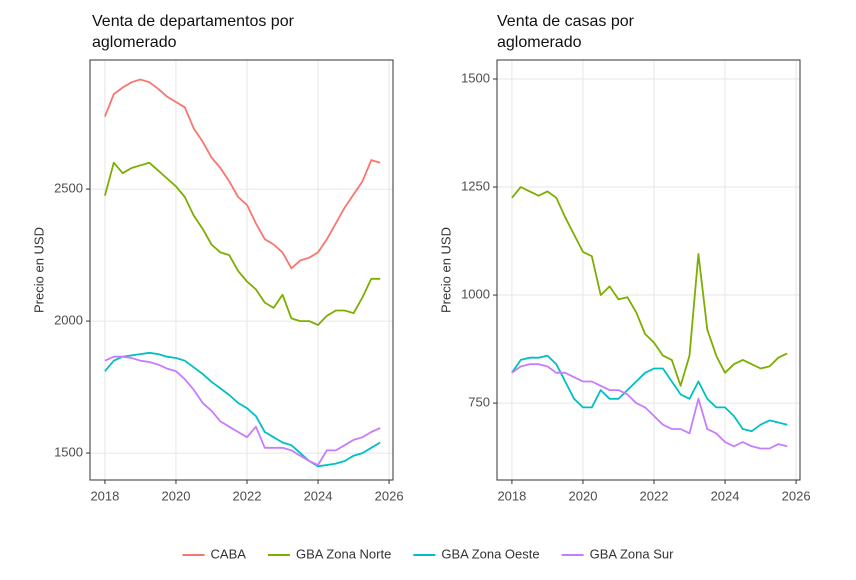  What do you see at coordinates (475, 185) in the screenshot?
I see `y-tick-label: 1250` at bounding box center [475, 185].